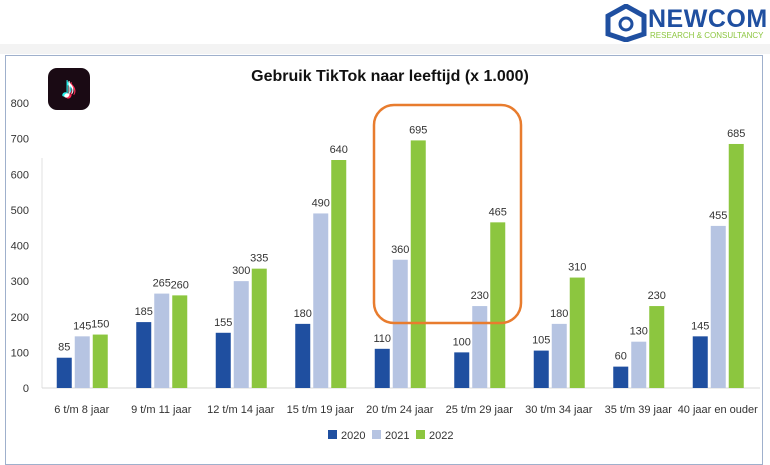  I want to click on data-label: 185, so click(144, 312).